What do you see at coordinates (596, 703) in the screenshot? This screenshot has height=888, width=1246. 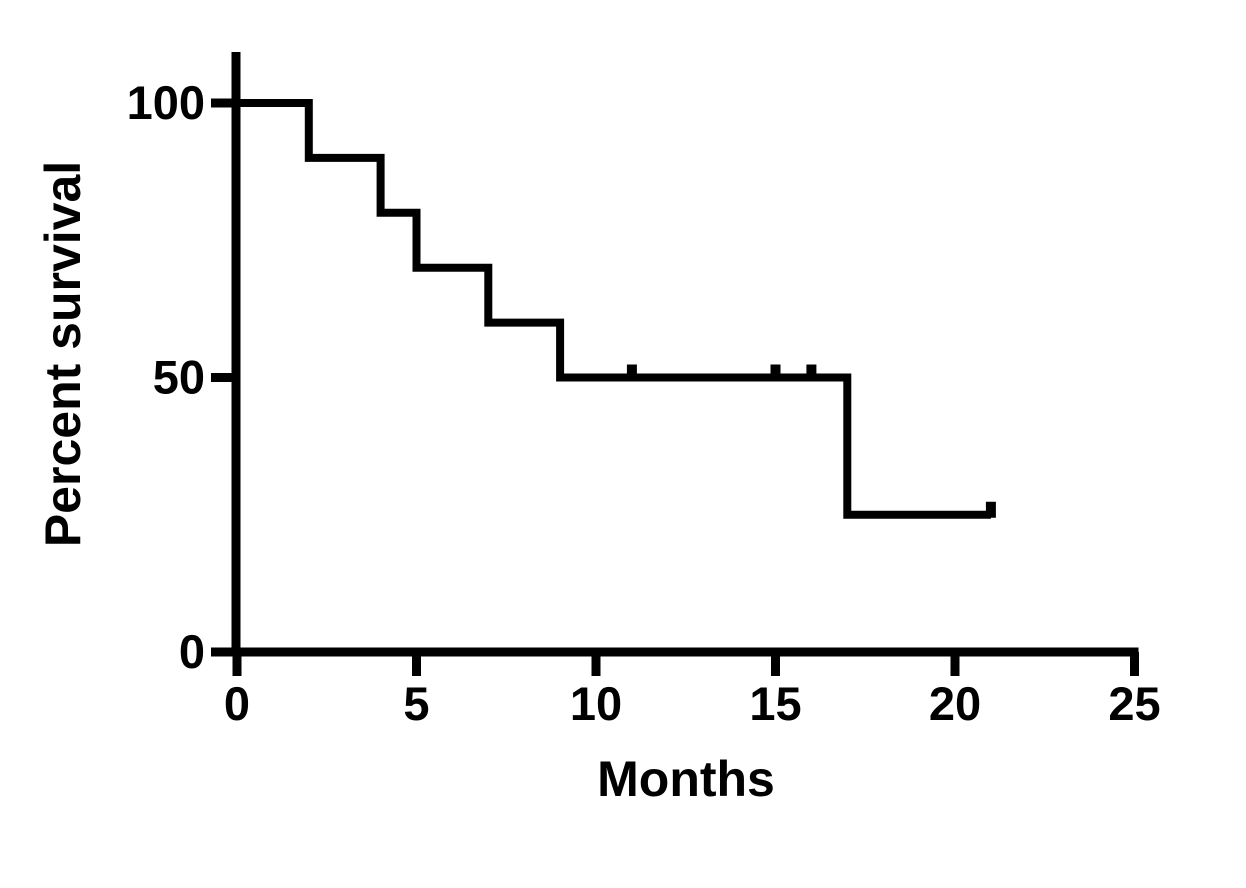 I see `x-tick-label: 10` at bounding box center [596, 703].